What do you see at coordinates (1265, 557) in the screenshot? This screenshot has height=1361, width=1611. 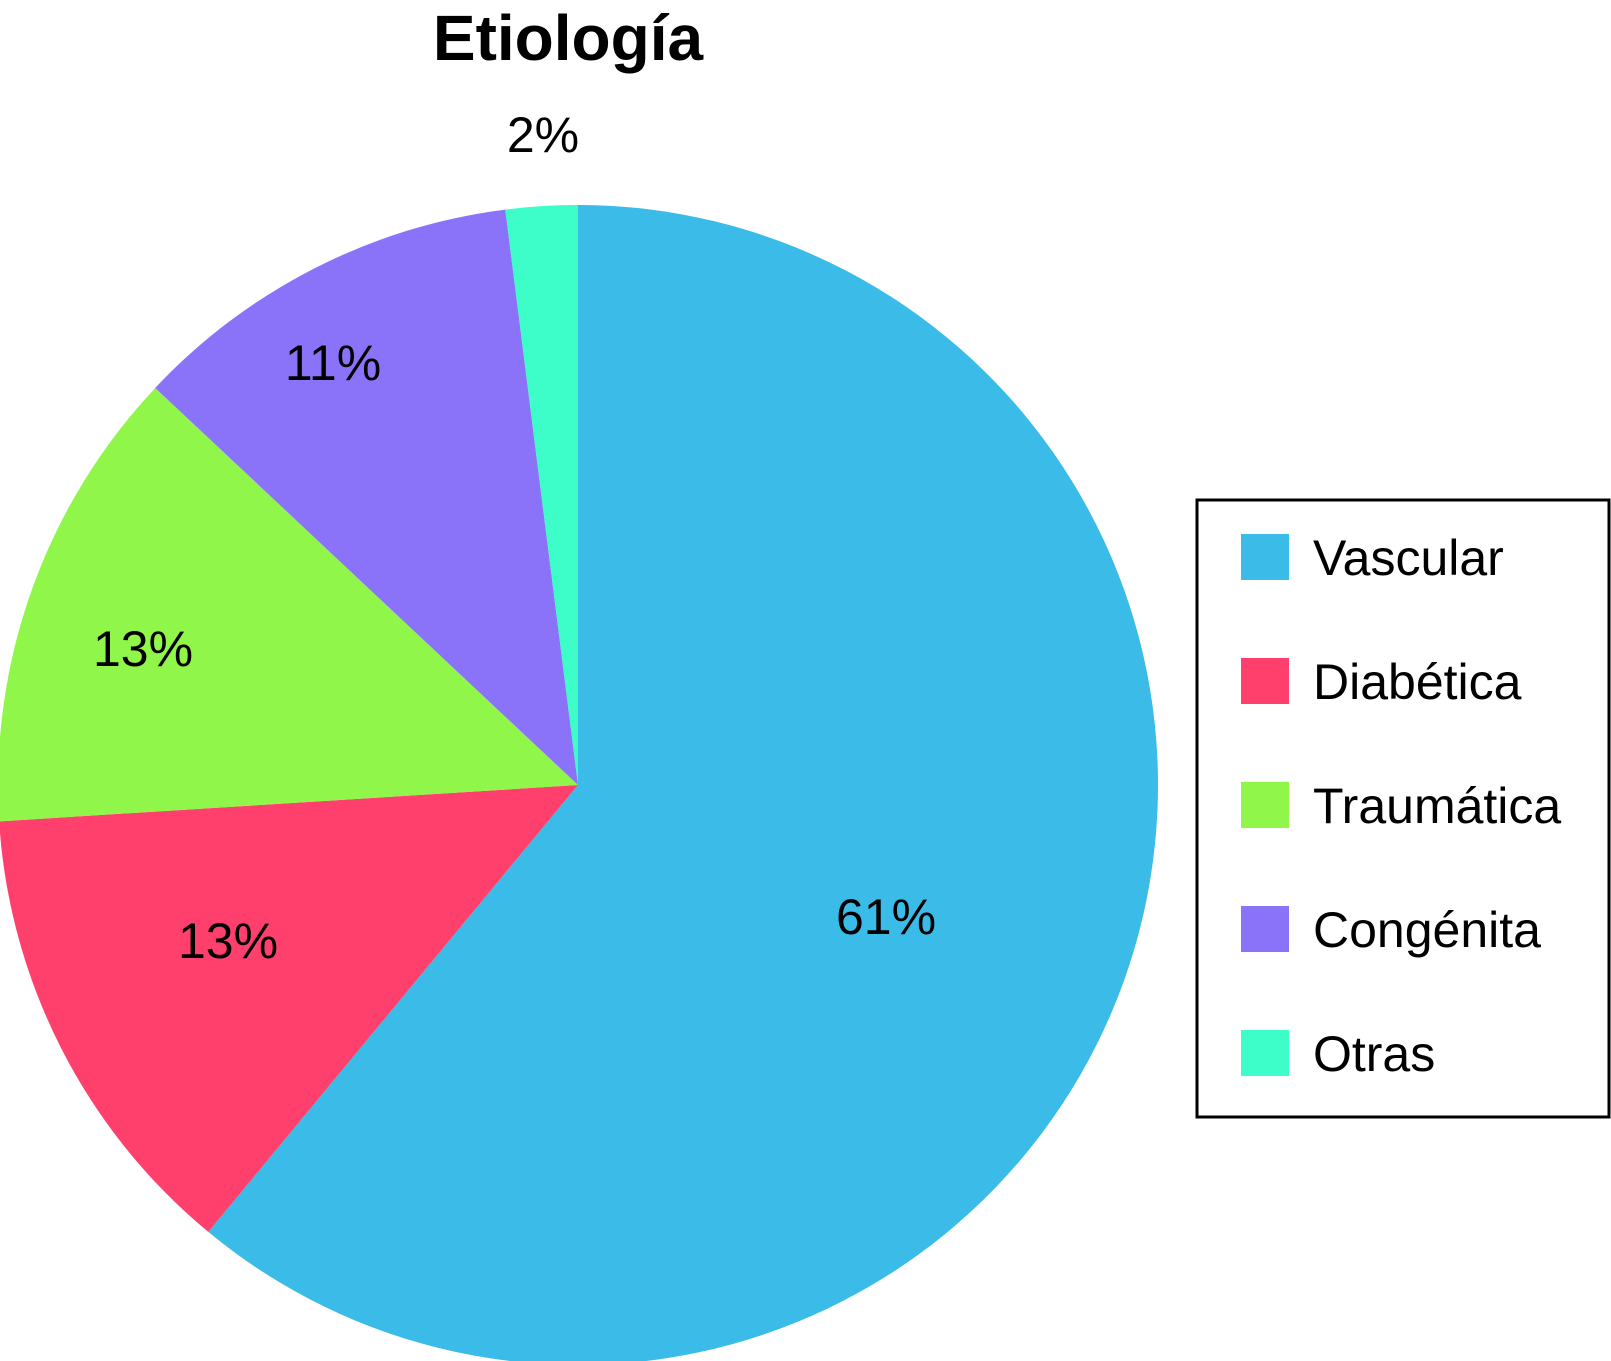 I see `legend-swatch-vascular` at bounding box center [1265, 557].